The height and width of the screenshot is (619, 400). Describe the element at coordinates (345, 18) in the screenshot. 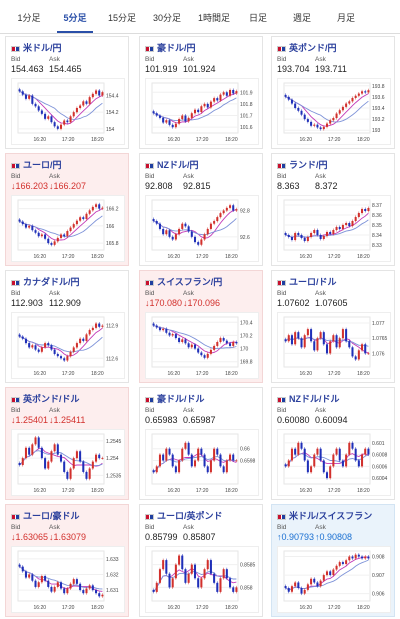

I see `tab-8: 月足` at that location.